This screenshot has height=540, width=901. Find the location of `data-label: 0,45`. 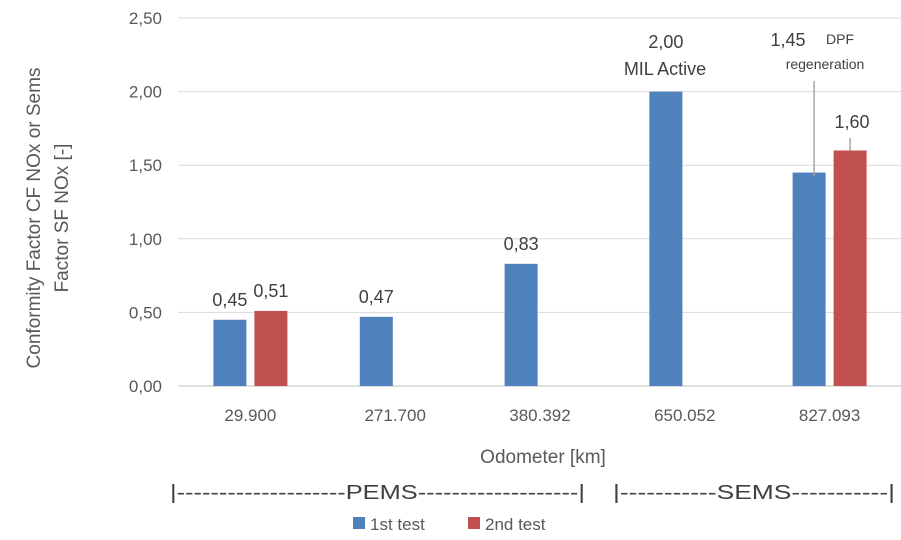

data-label: 0,45 is located at coordinates (229, 300).